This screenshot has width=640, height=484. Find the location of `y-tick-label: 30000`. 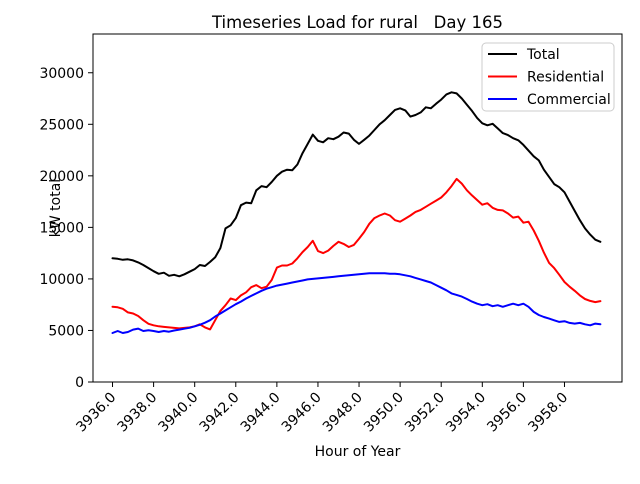

y-tick-label: 30000 is located at coordinates (61, 74).